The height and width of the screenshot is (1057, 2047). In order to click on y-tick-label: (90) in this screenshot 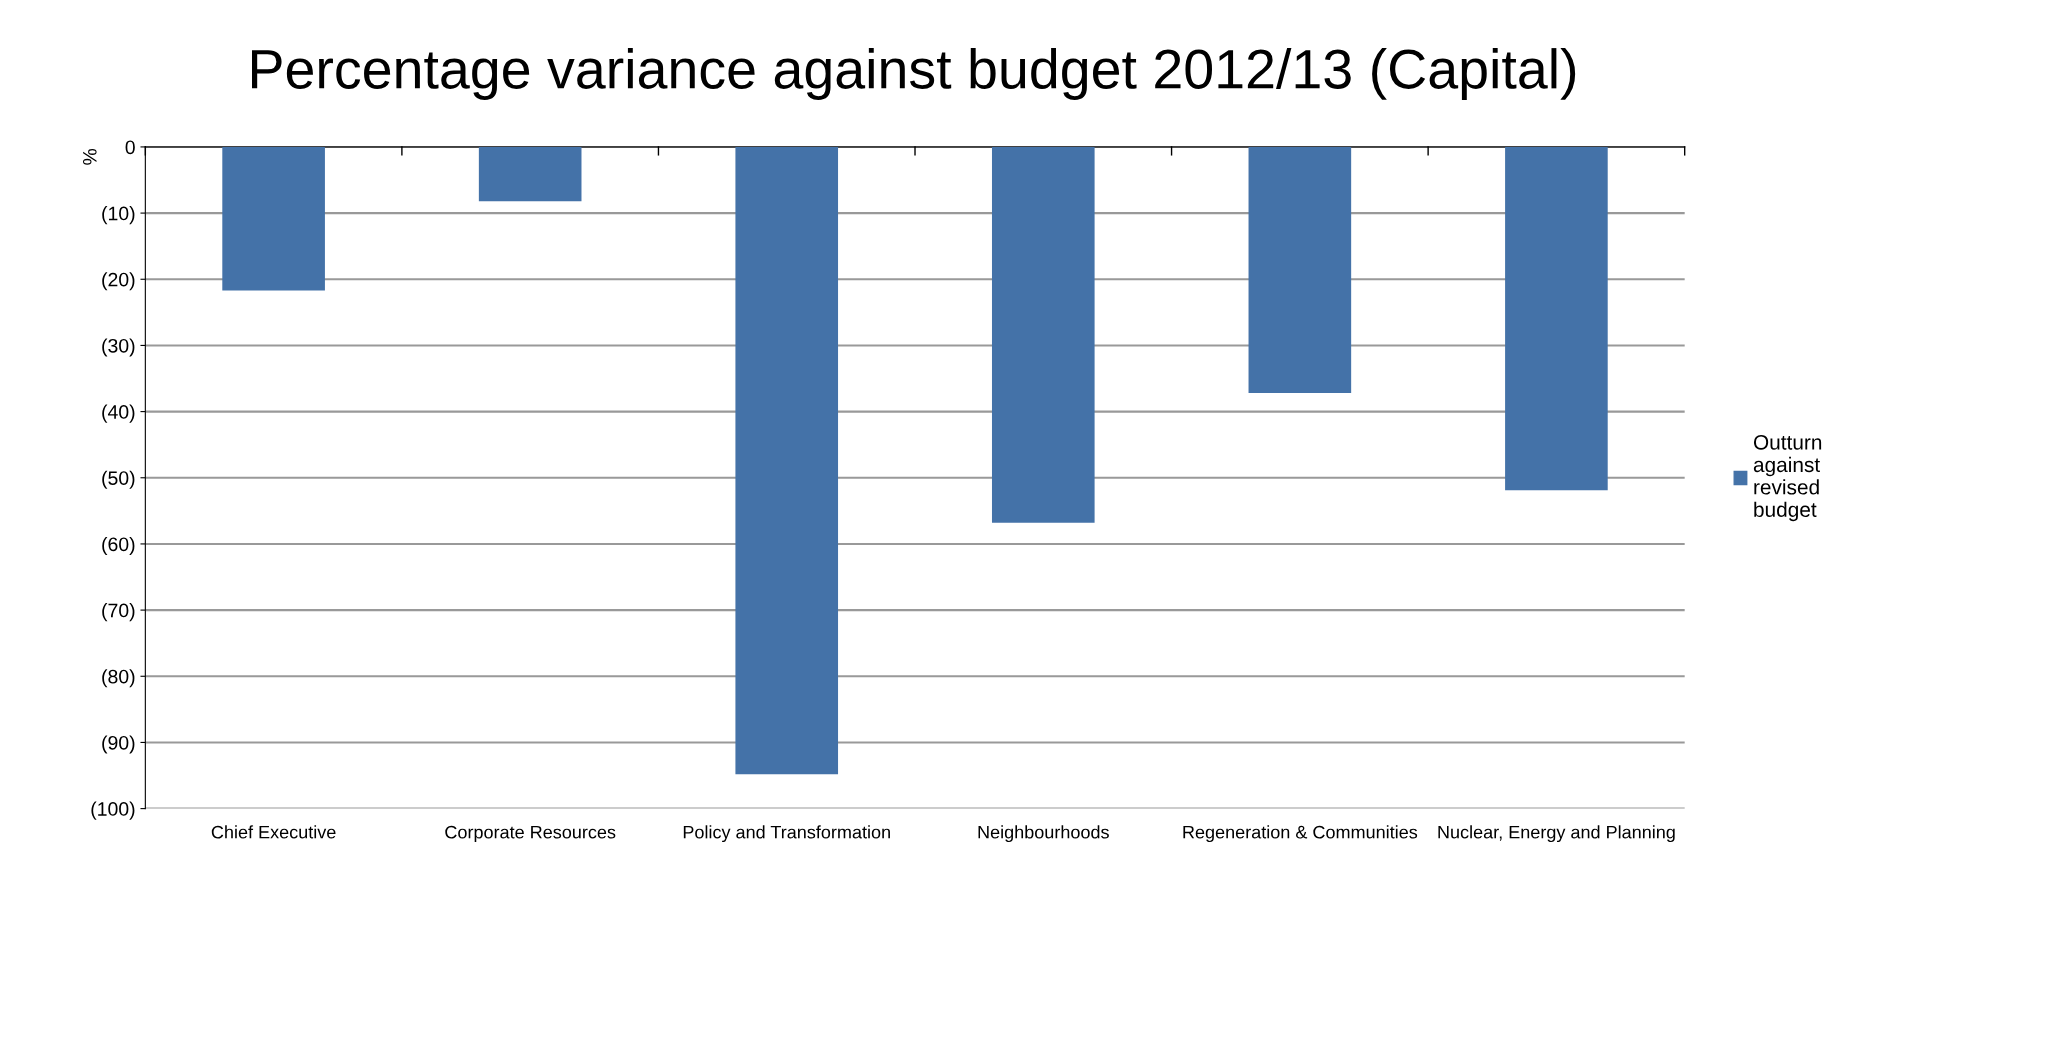, I will do `click(118, 744)`.